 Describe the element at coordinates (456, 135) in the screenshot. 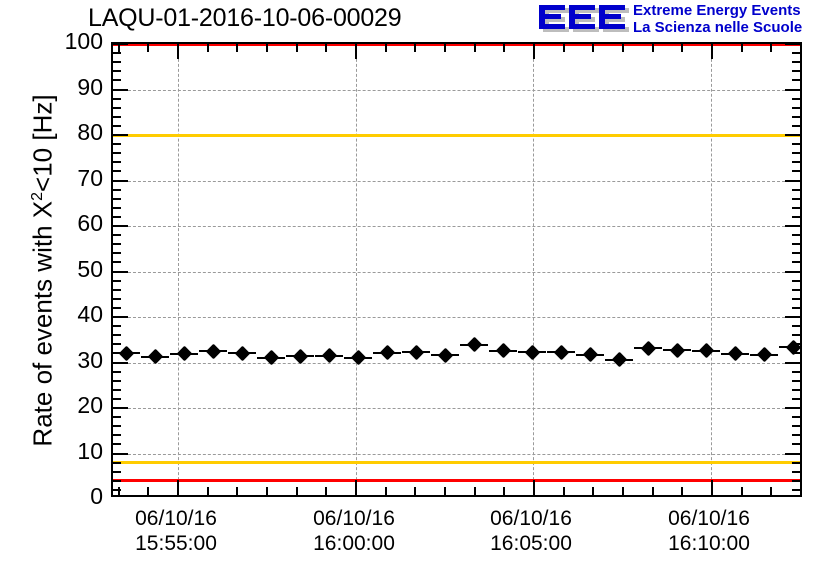

I see `reference-line-upper-yellow-limit` at that location.